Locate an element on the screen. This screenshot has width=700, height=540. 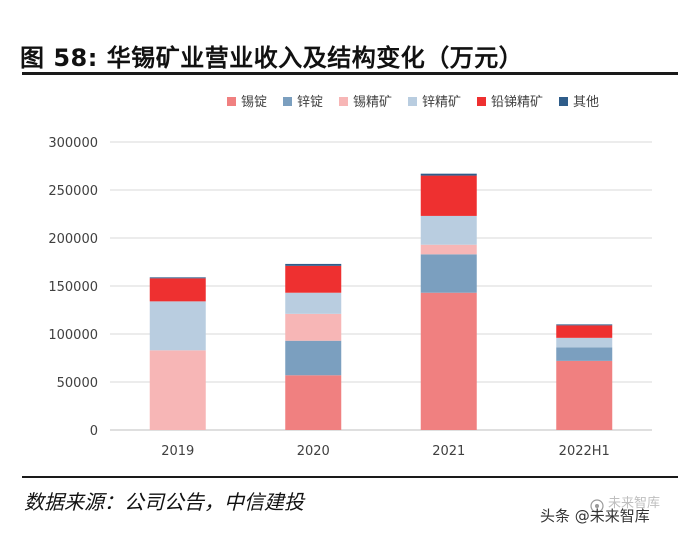
y-axis: 0 50000 100000 150000 200000 250000 300000 is located at coordinates (73, 287).